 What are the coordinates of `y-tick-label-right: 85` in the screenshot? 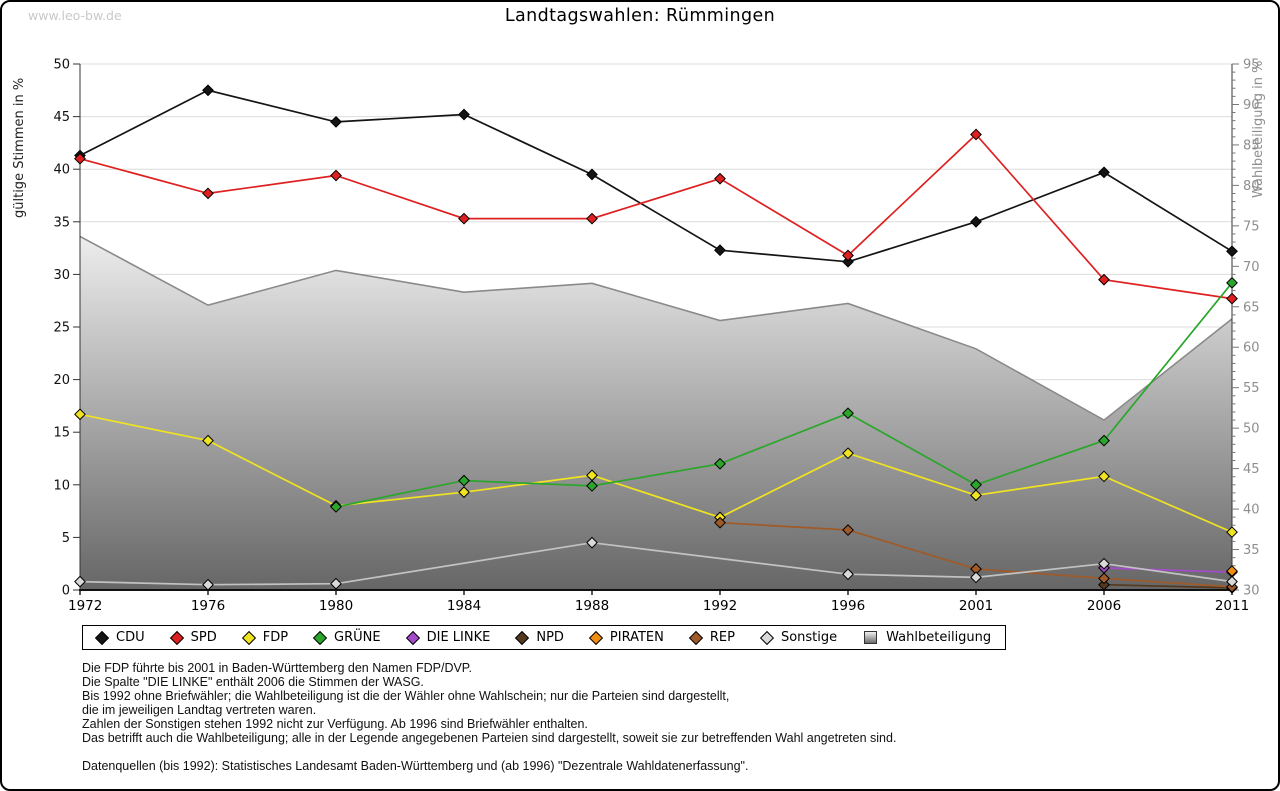 It's located at (1251, 145).